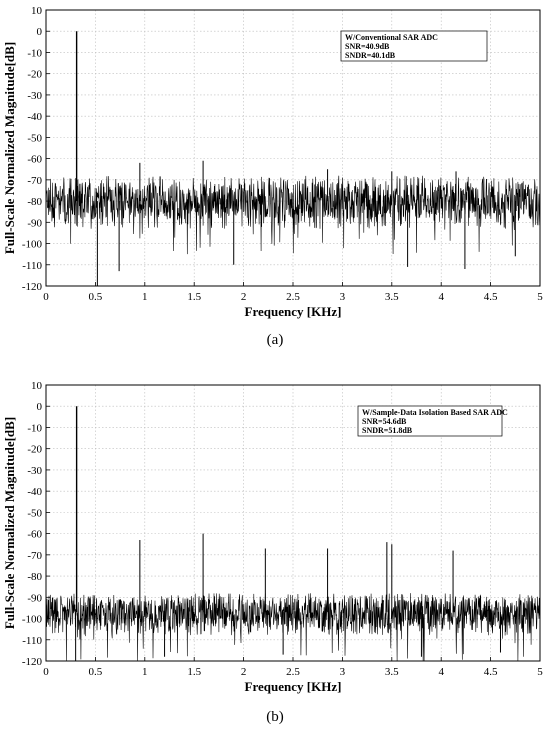 The image size is (550, 732). What do you see at coordinates (34, 138) in the screenshot?
I see `panel-a-ytick-label-6: -50` at bounding box center [34, 138].